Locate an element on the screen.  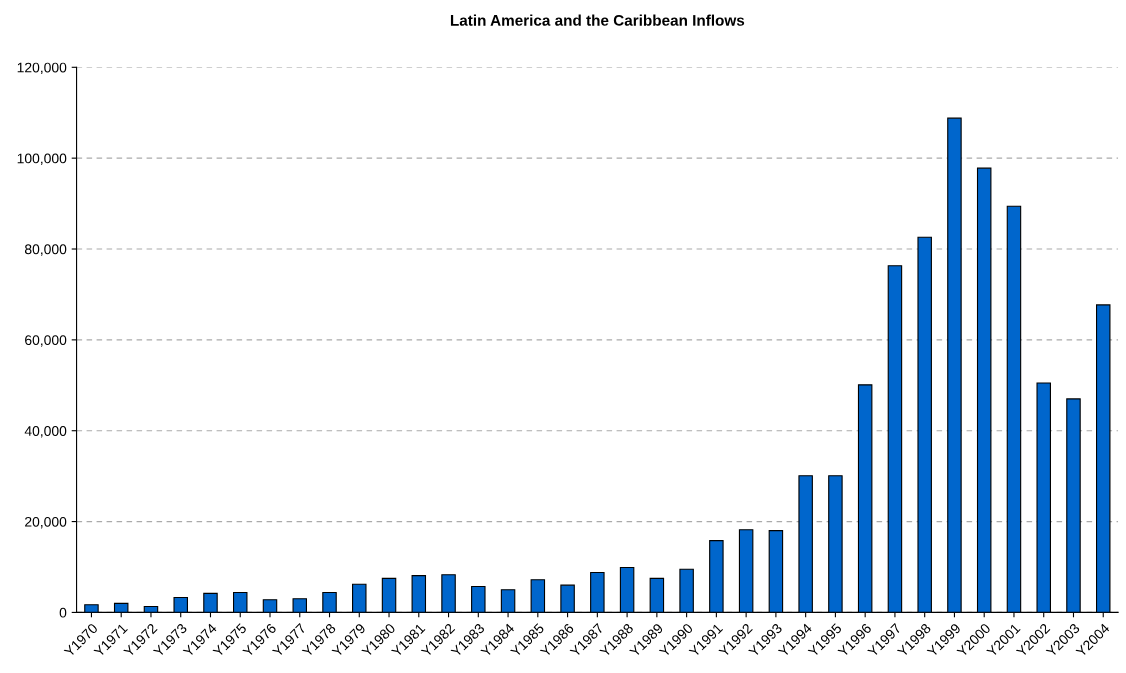
y-tick-label: 100,000 is located at coordinates (42, 159).